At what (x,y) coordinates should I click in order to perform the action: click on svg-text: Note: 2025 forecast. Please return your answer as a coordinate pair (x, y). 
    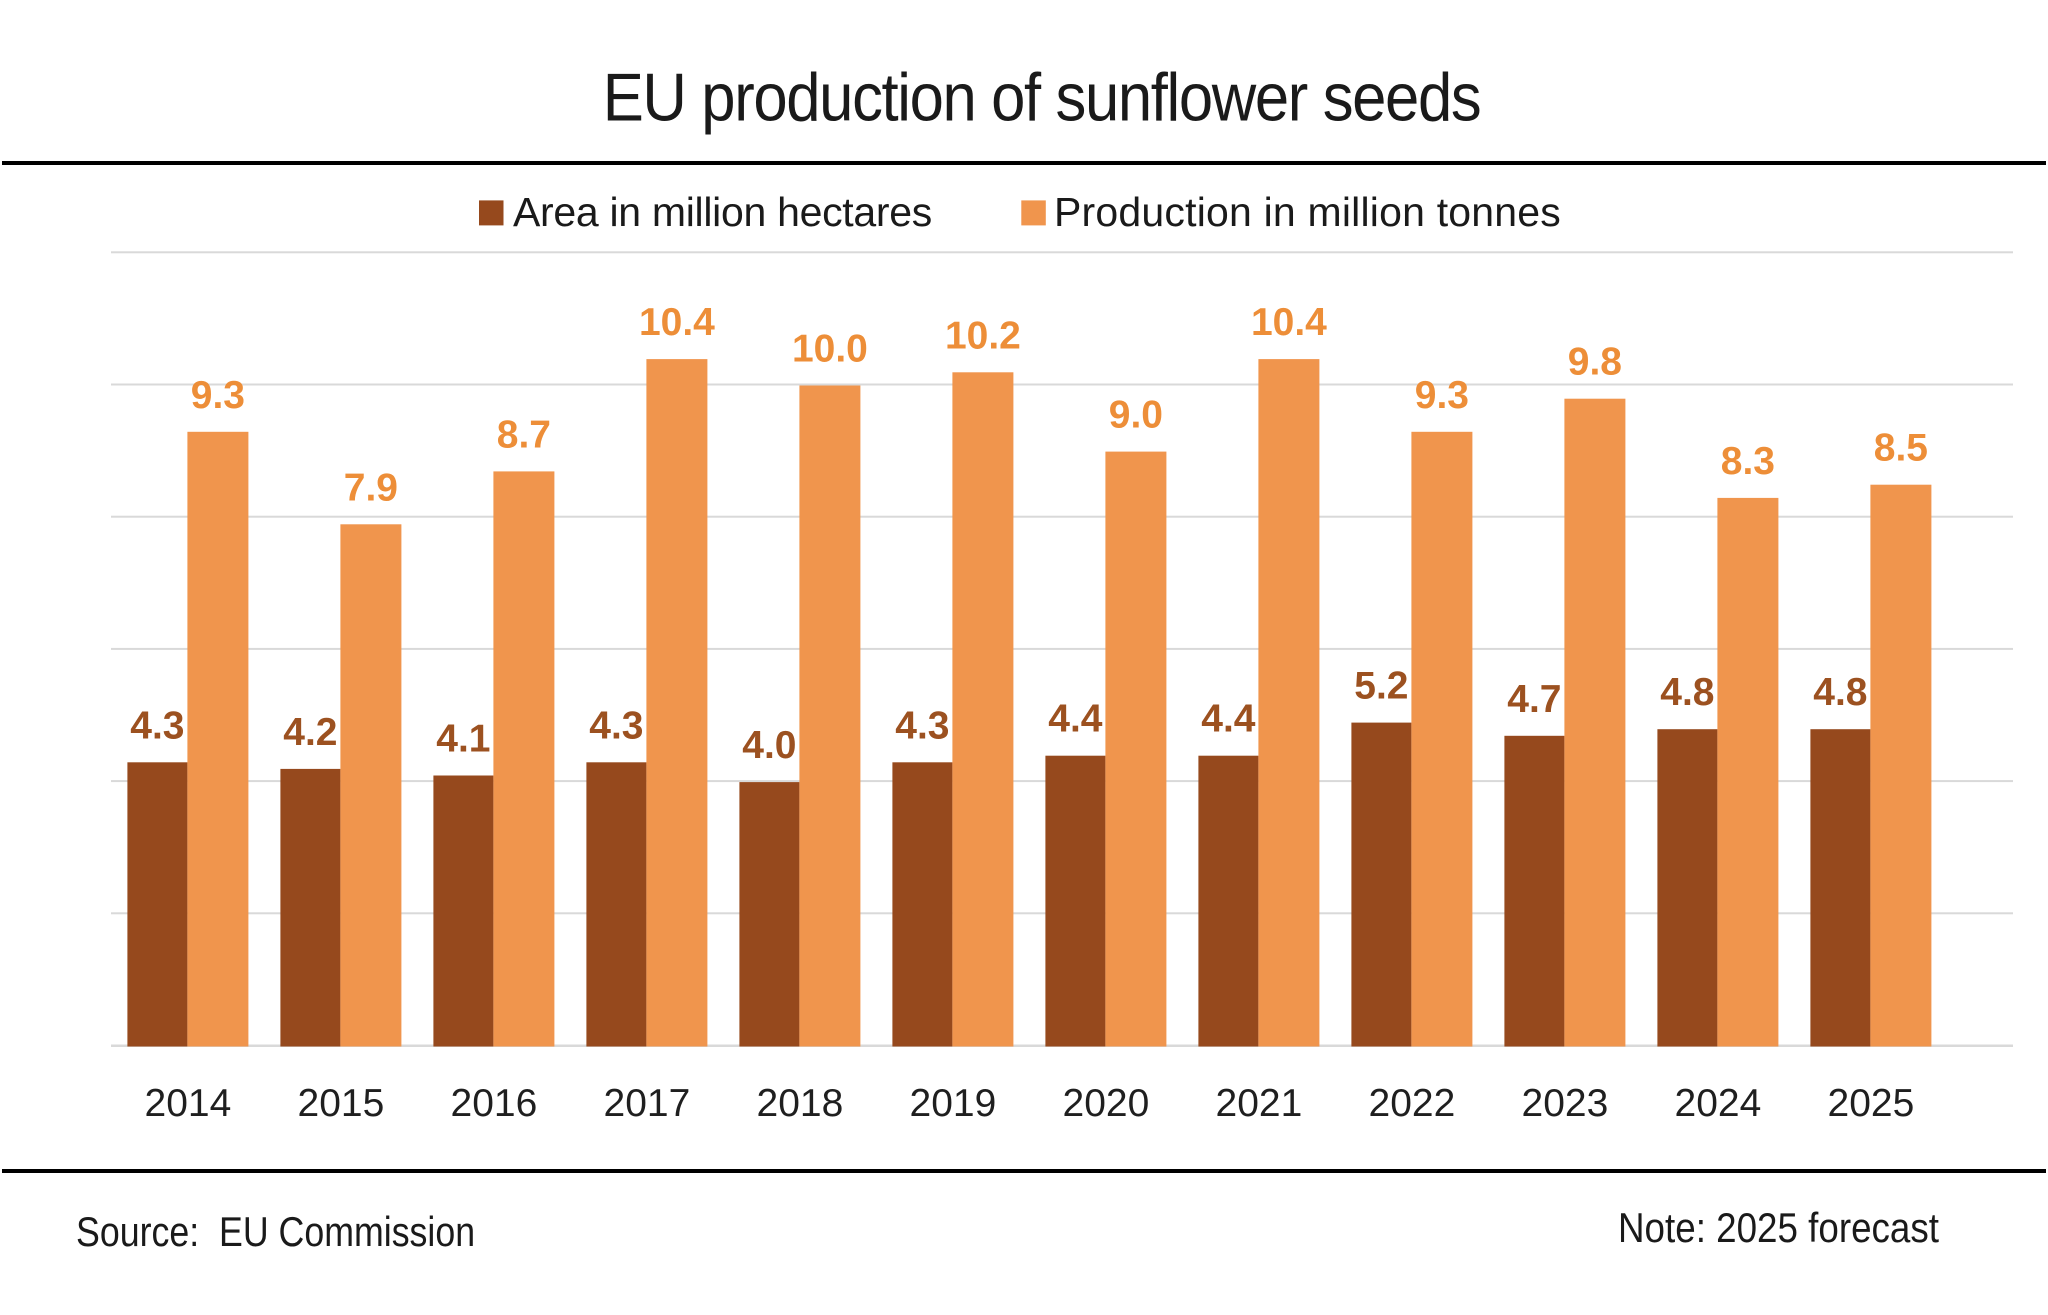
    Looking at the image, I should click on (1778, 1228).